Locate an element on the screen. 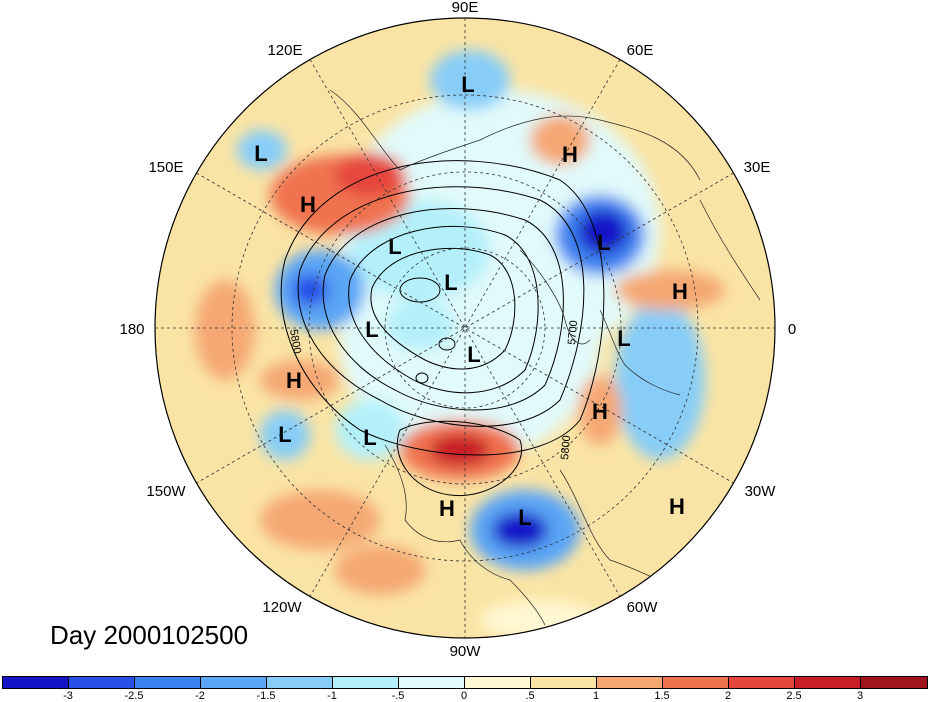 This screenshot has height=702, width=928. lon-label-30e: 30E is located at coordinates (757, 167).